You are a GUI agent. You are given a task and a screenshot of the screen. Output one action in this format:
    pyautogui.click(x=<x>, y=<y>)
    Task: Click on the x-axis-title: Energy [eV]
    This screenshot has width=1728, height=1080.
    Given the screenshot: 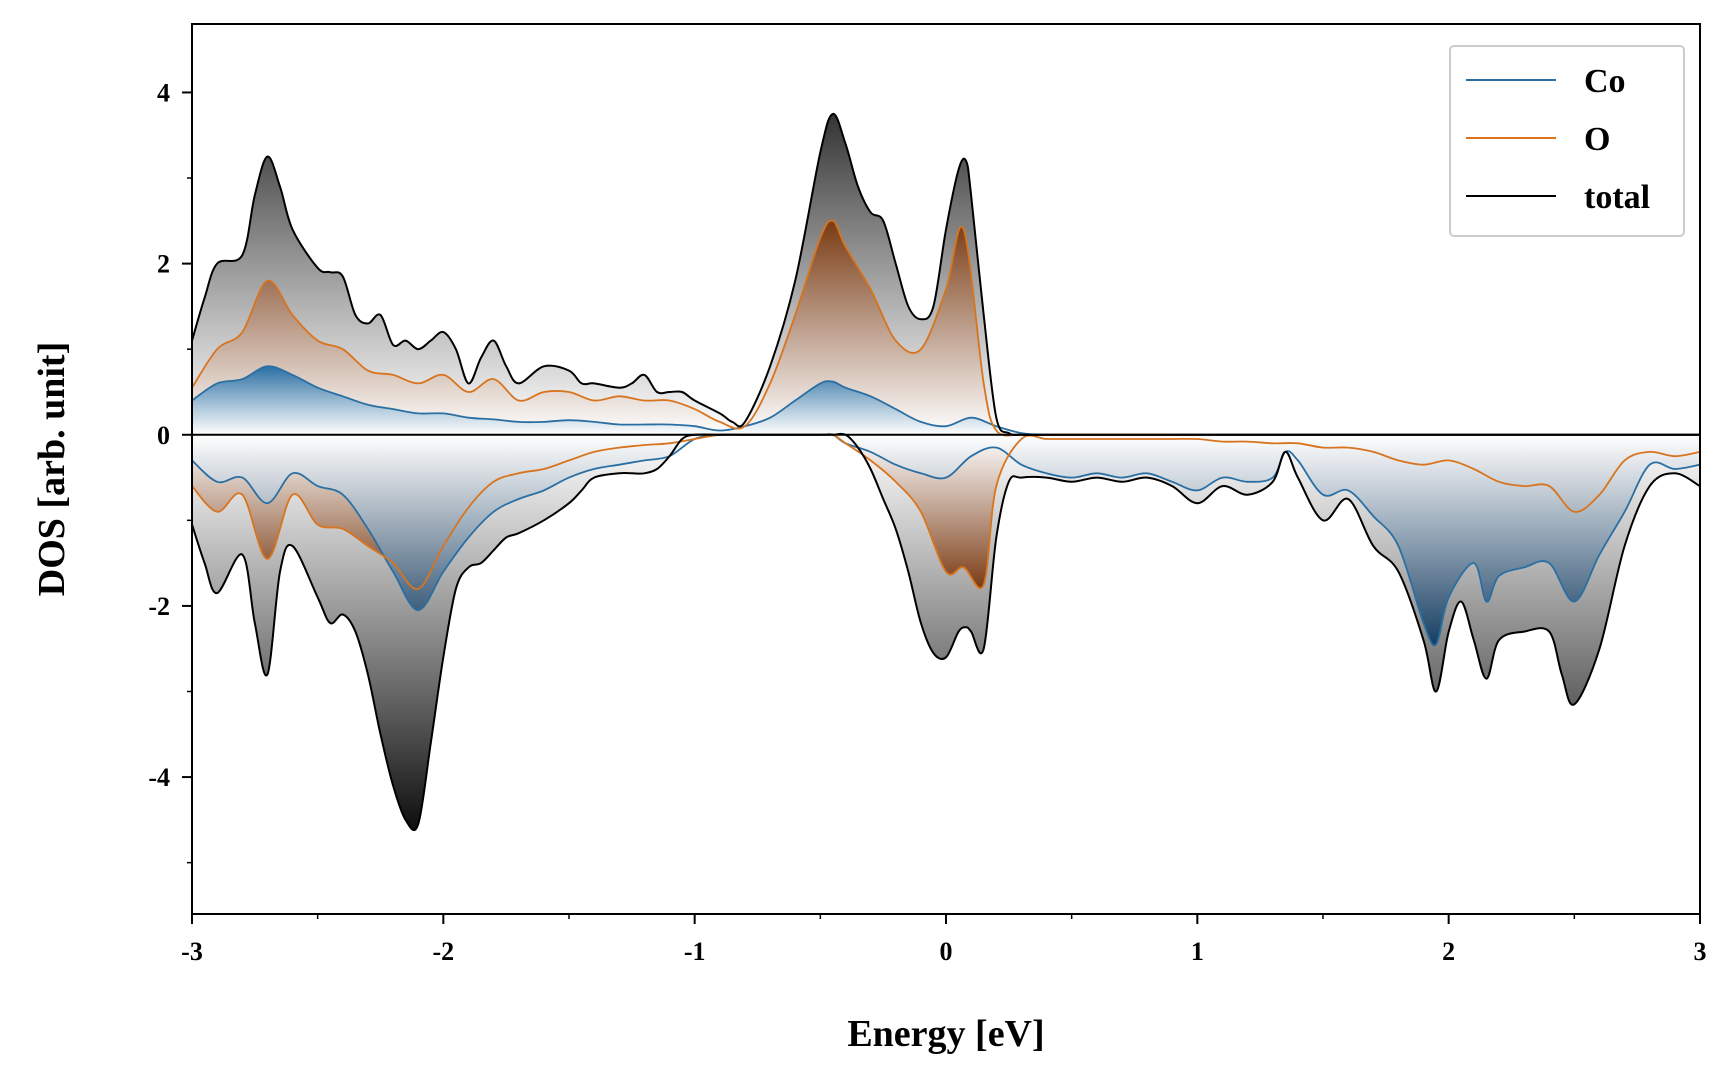 What is the action you would take?
    pyautogui.click(x=945, y=1034)
    